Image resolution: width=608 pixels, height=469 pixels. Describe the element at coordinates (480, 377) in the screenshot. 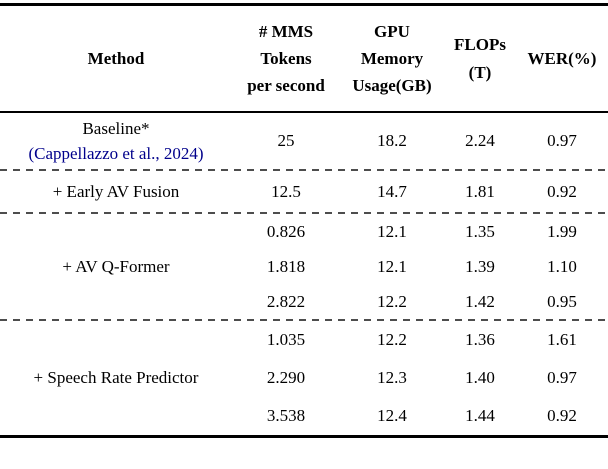

I see `cell-srp2-flops: 1.40` at that location.